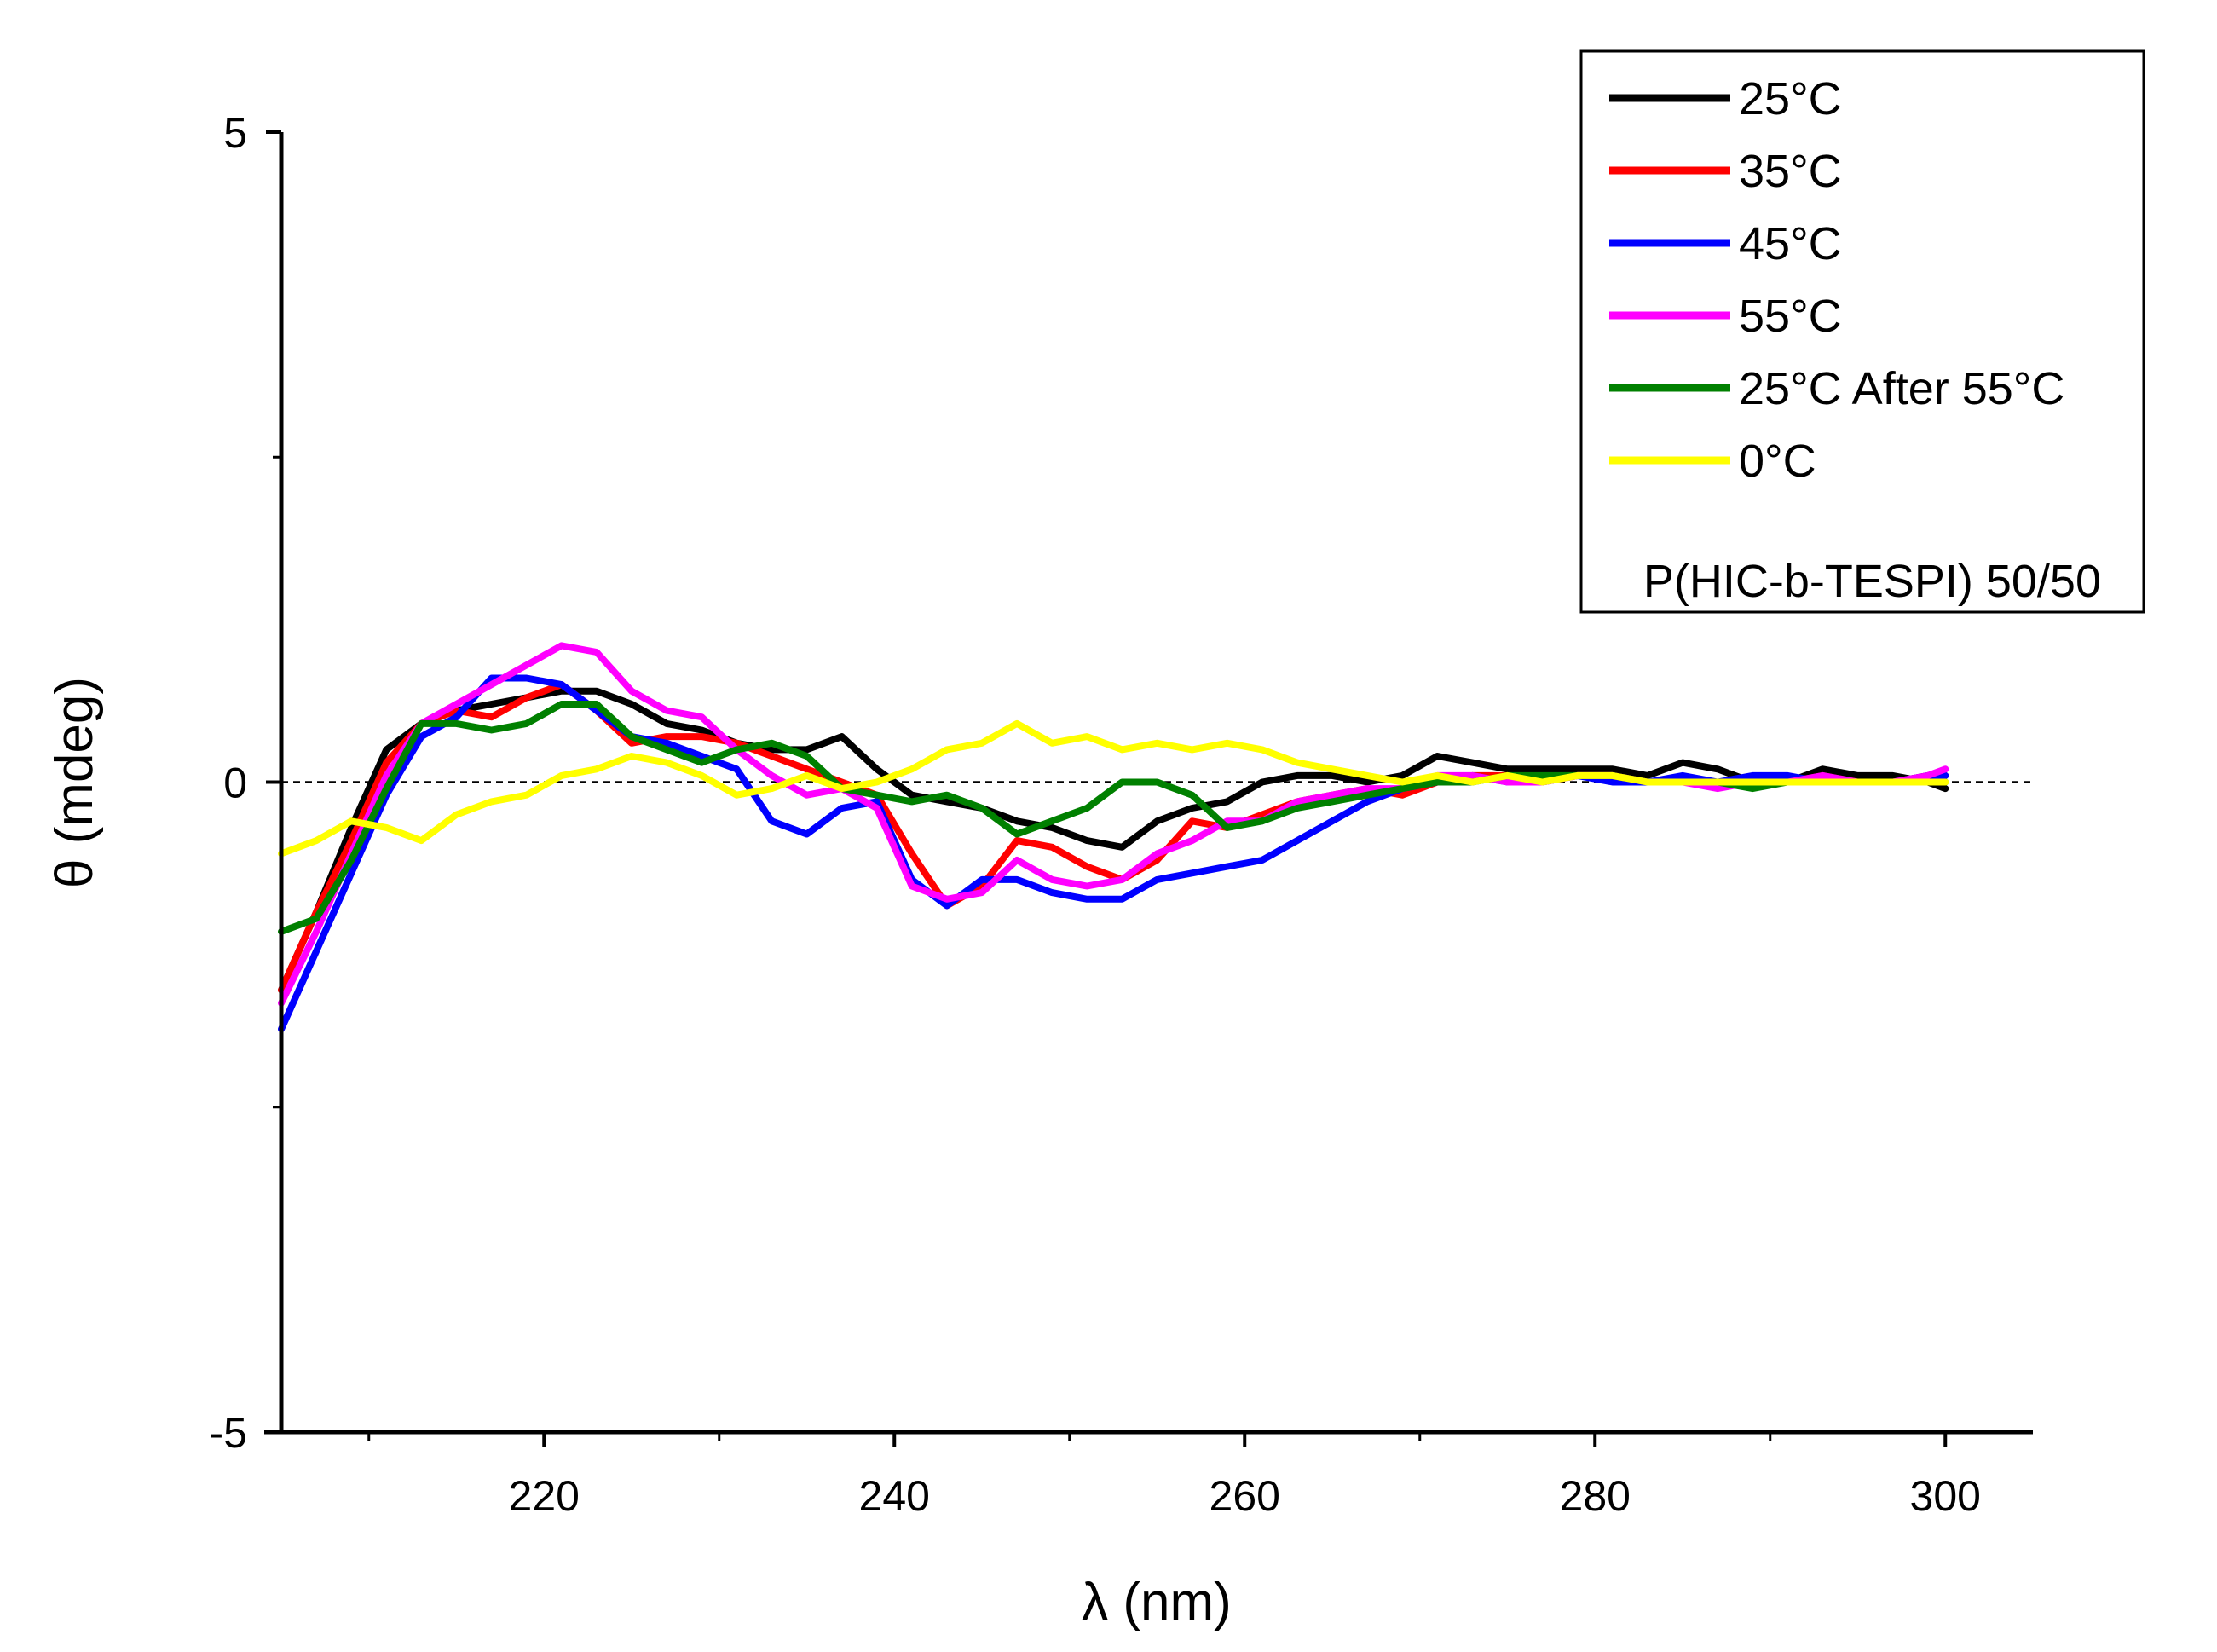 This screenshot has width=2217, height=1652. What do you see at coordinates (544, 1496) in the screenshot?
I see `x-tick-label-220: 220` at bounding box center [544, 1496].